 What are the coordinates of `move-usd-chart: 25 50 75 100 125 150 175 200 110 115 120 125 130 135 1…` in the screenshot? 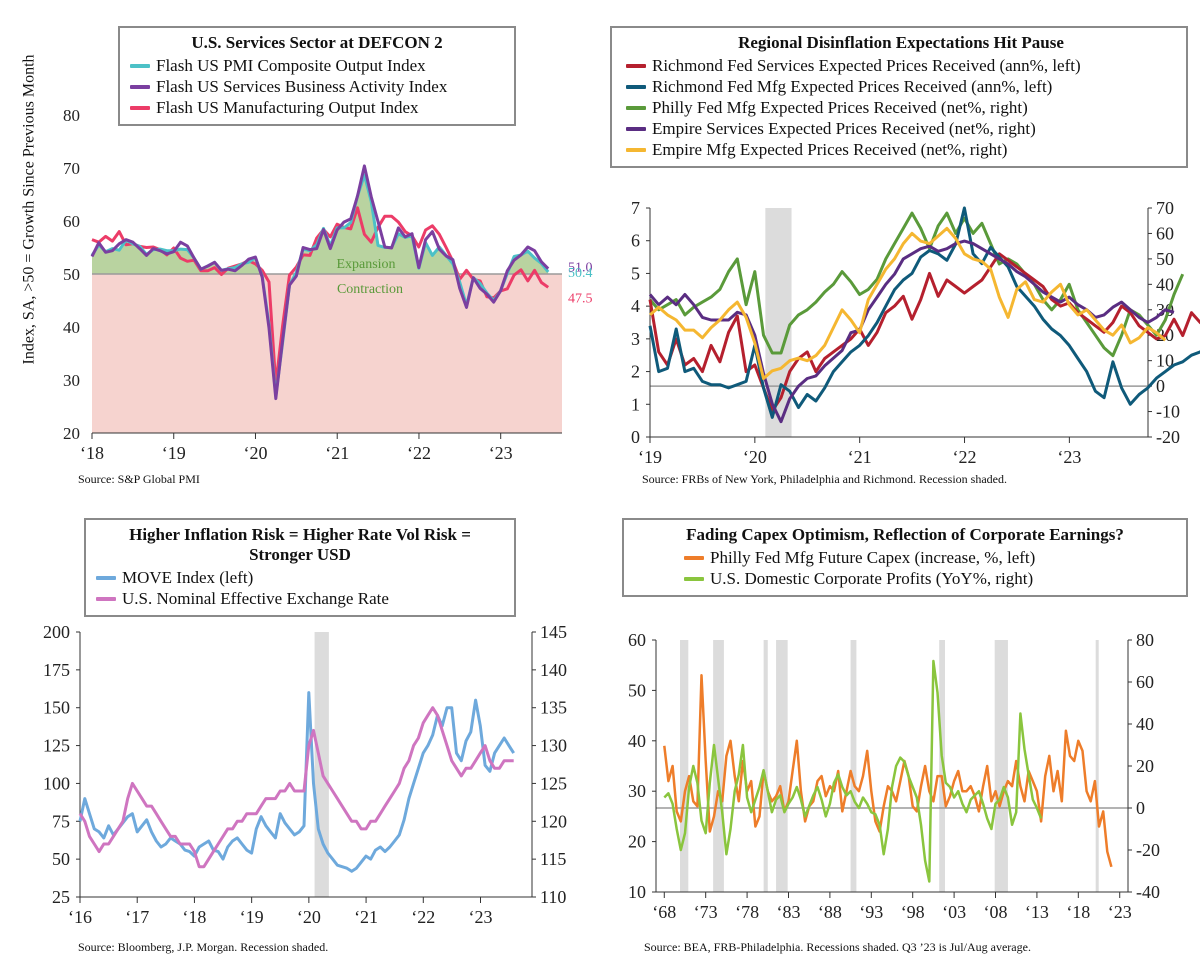 It's located at (305, 774).